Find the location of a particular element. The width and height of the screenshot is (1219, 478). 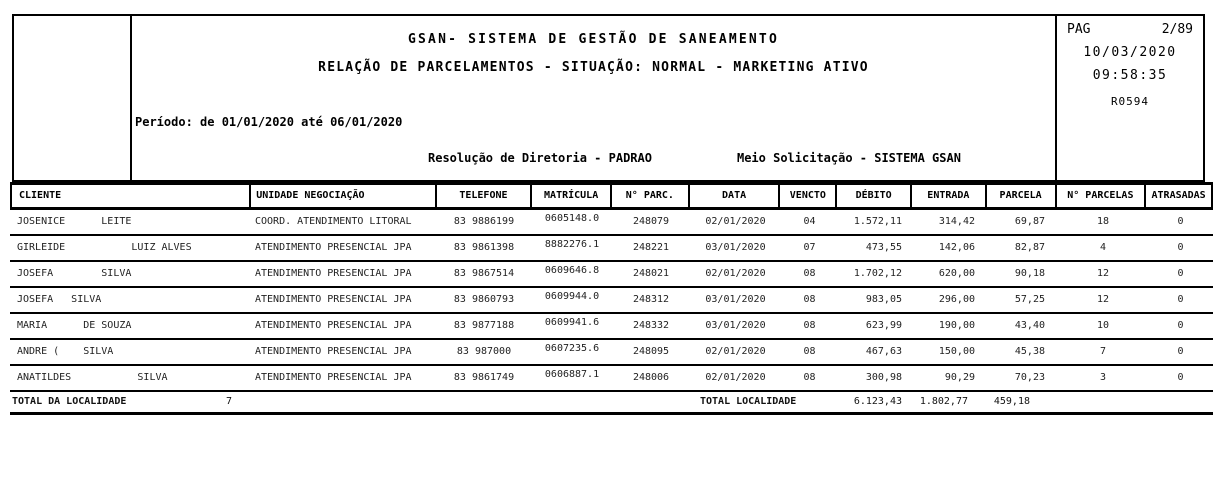

cell-cliente: GIRLEIDE LUIZ ALVES is located at coordinates (104, 247).